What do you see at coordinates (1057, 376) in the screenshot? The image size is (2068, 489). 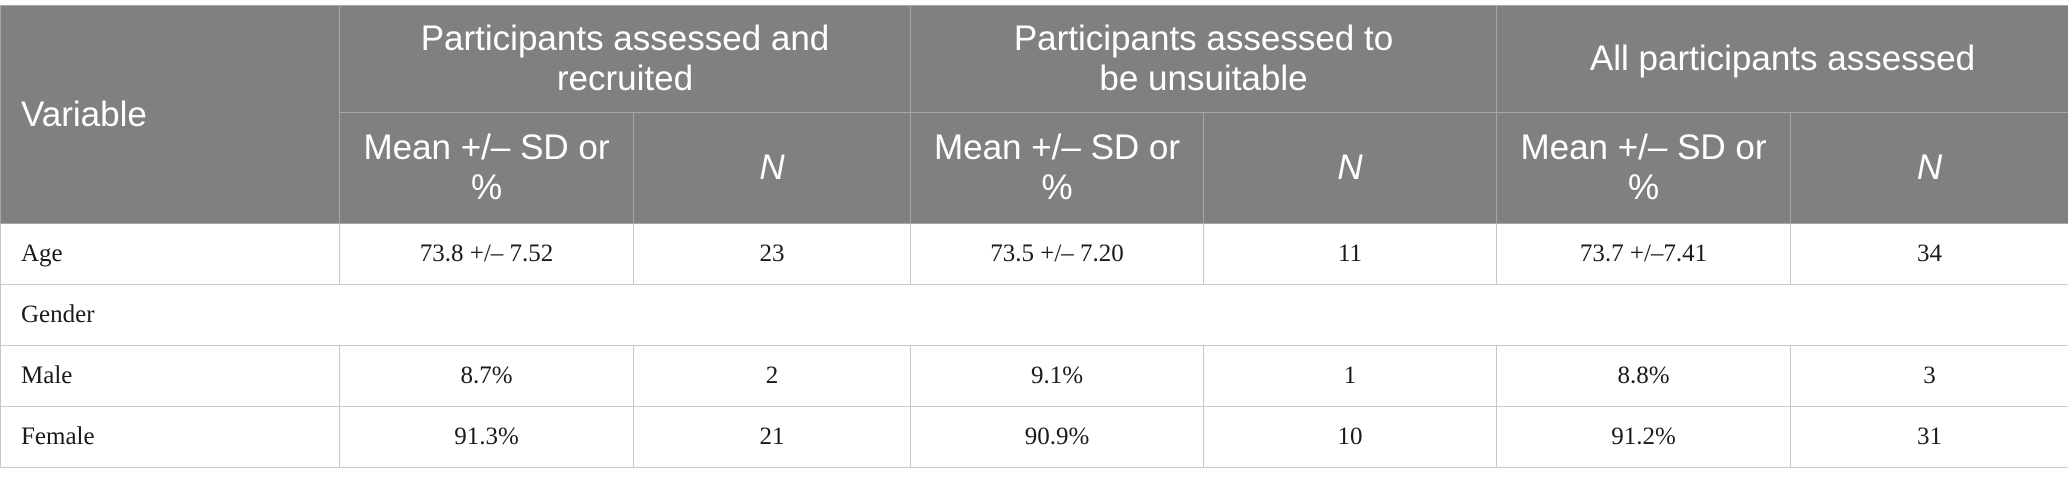 I see `table-cell: 9.1%` at bounding box center [1057, 376].